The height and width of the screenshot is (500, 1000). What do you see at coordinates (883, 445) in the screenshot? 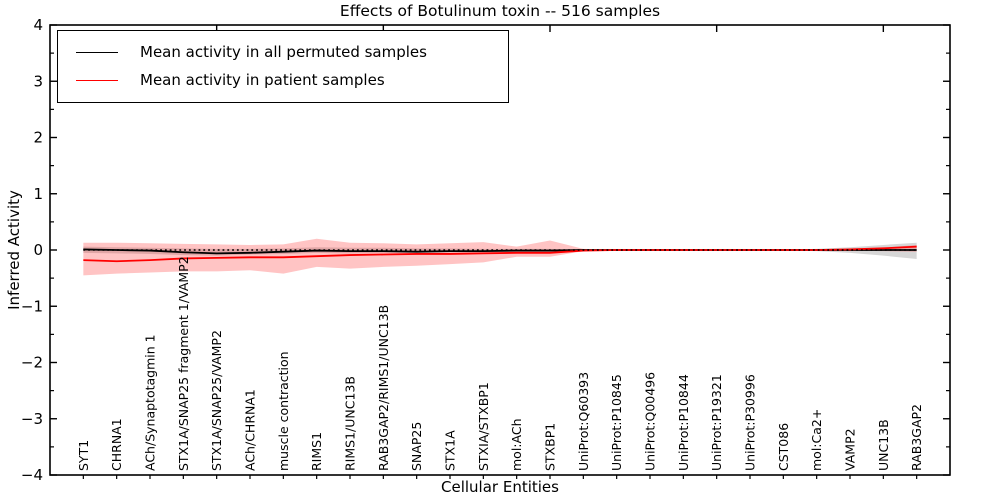
I see `x-tick-label: UNC13B` at bounding box center [883, 445].